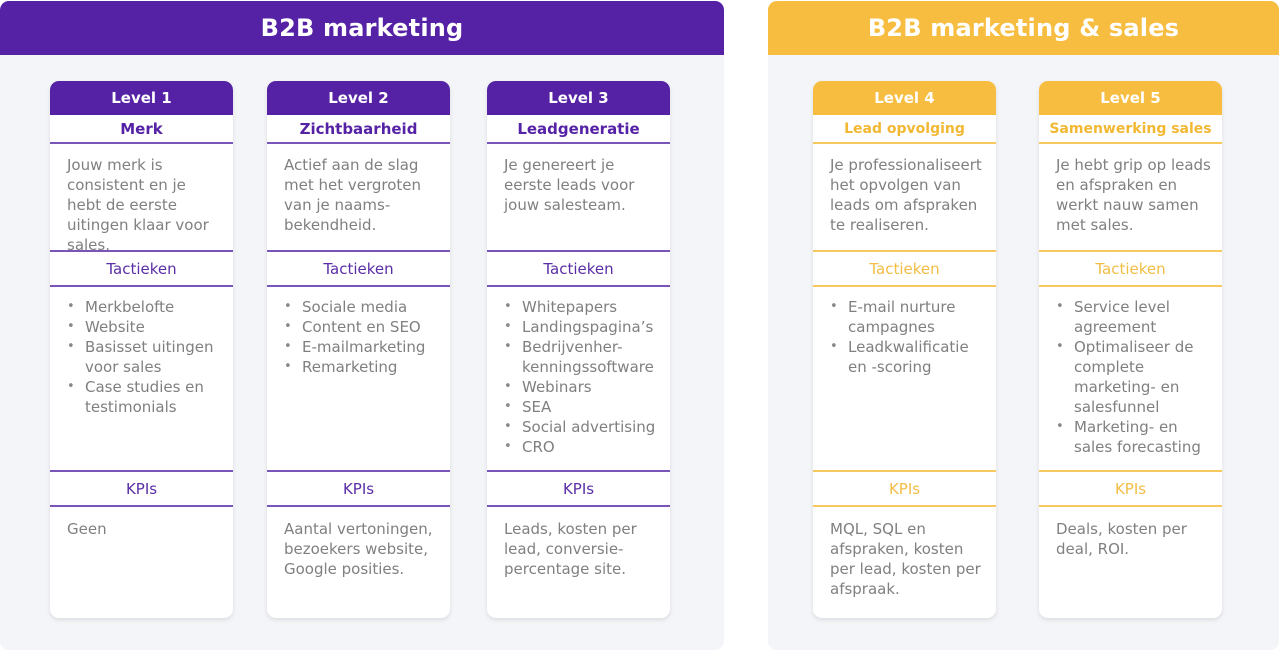 The width and height of the screenshot is (1280, 651). I want to click on kpi-text: Geen, so click(87, 529).